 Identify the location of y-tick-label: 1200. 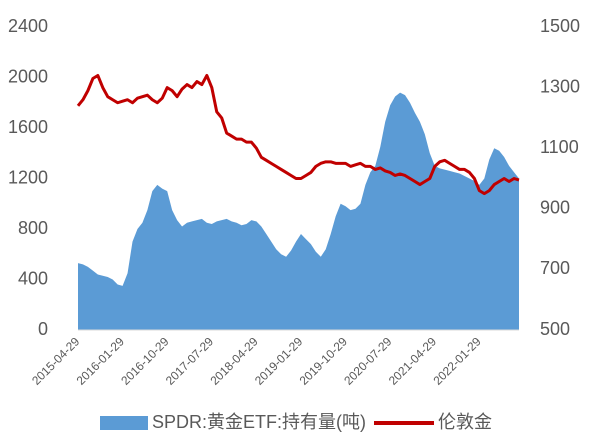
(28, 177).